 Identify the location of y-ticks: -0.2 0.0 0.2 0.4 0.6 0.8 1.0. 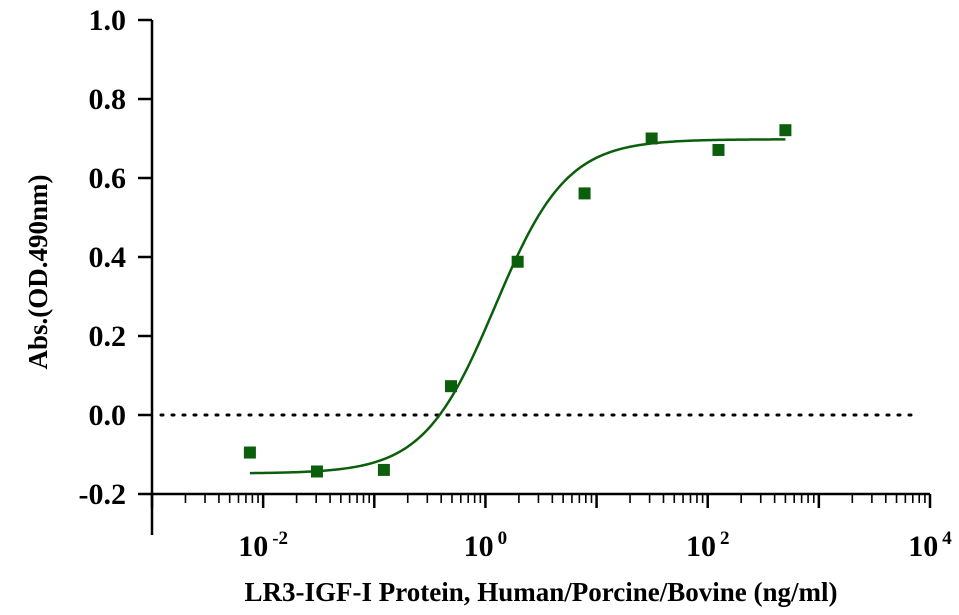
(115, 257).